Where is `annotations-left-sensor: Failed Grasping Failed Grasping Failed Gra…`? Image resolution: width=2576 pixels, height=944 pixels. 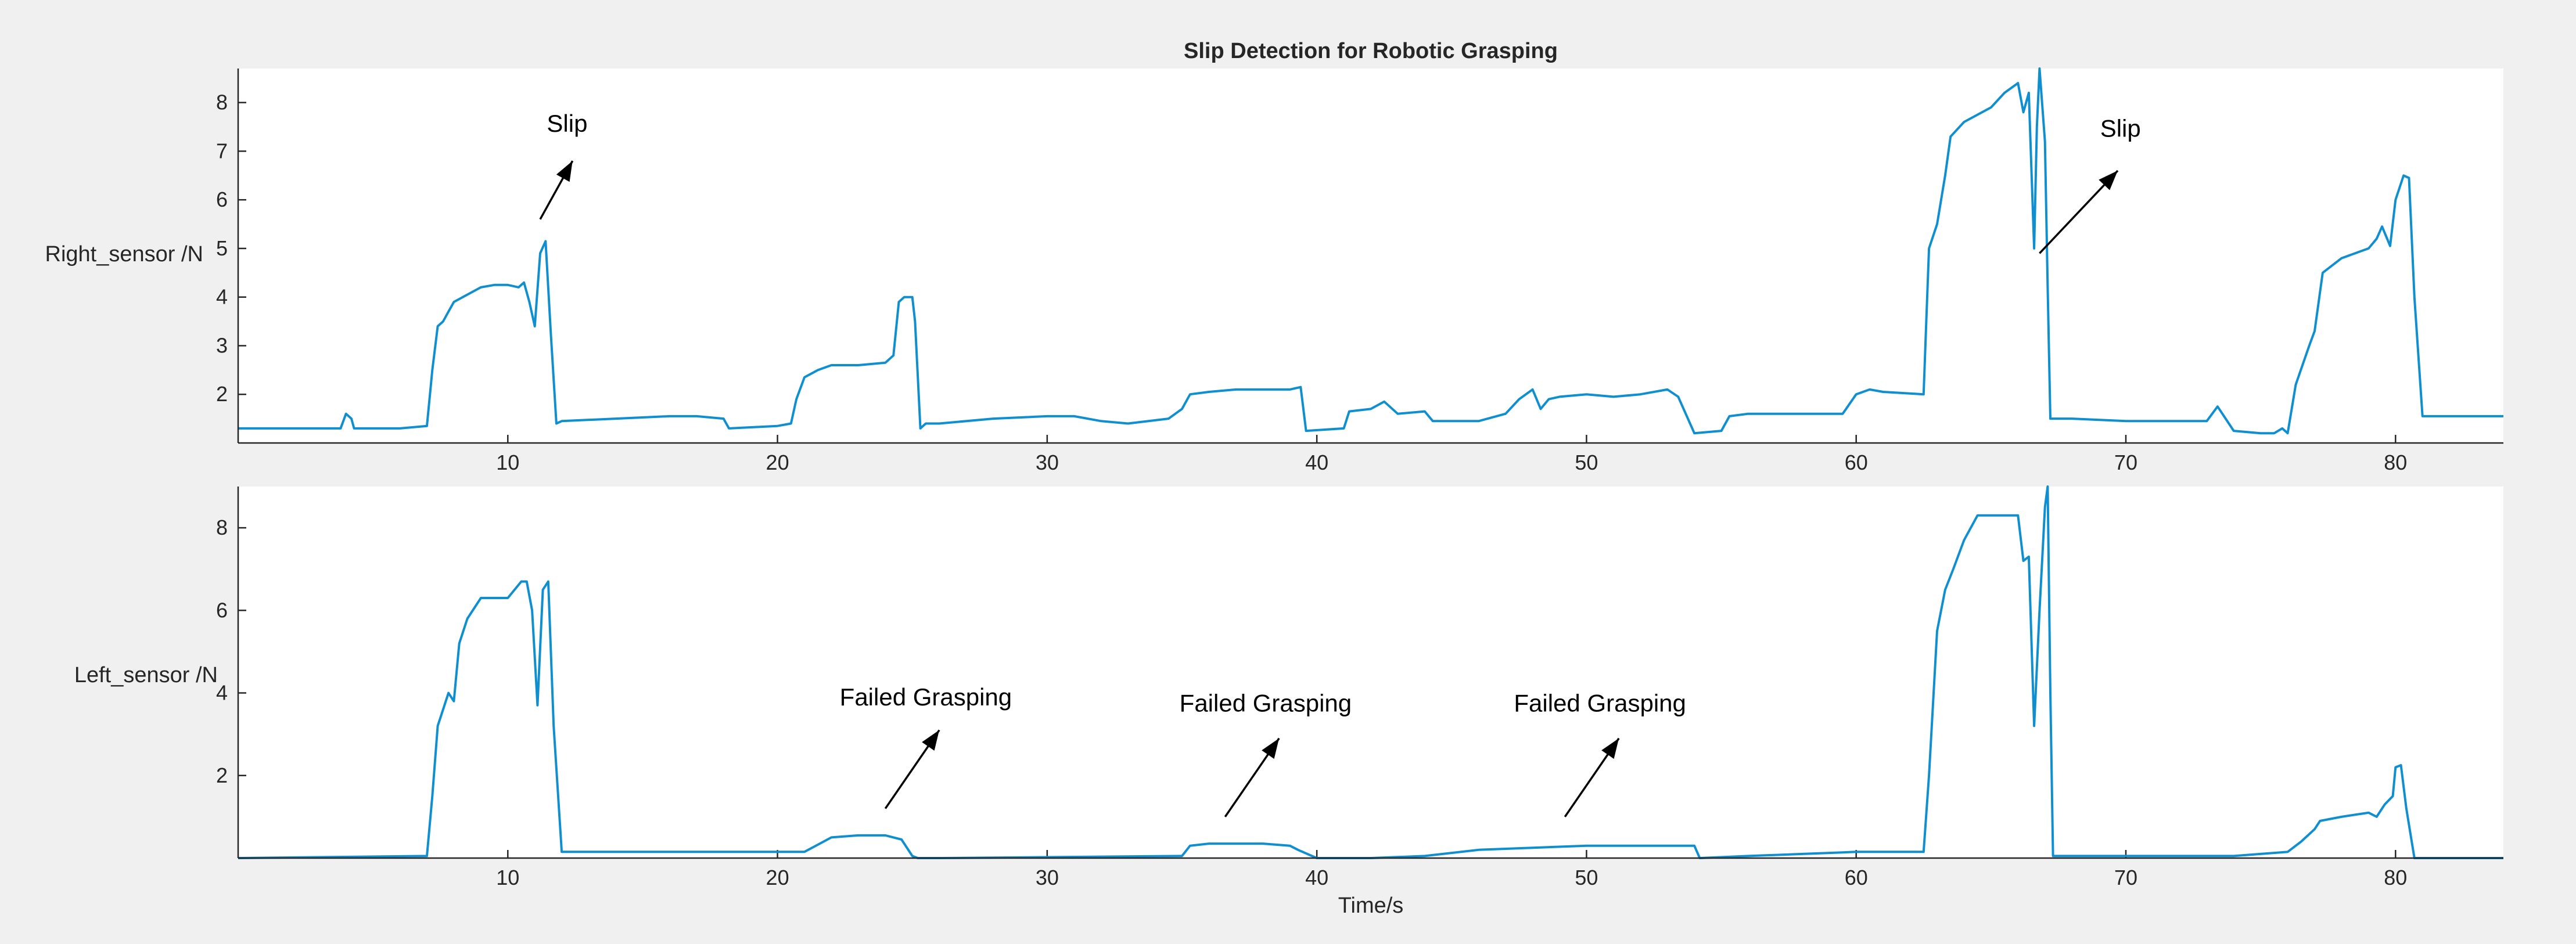
annotations-left-sensor: Failed Grasping Failed Grasping Failed Gra… is located at coordinates (1263, 750).